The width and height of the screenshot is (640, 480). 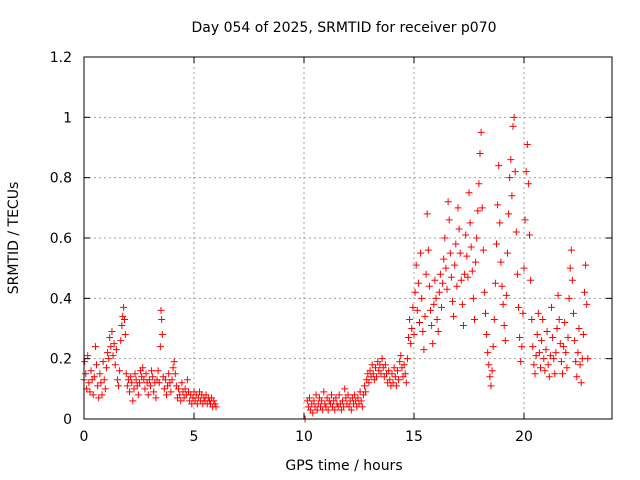 What do you see at coordinates (524, 437) in the screenshot?
I see `x-tick-label: 20` at bounding box center [524, 437].